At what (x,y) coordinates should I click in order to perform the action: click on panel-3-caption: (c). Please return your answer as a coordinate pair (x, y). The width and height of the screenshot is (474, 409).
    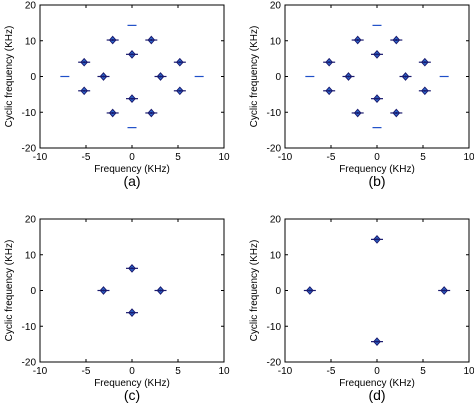
    Looking at the image, I should click on (132, 395).